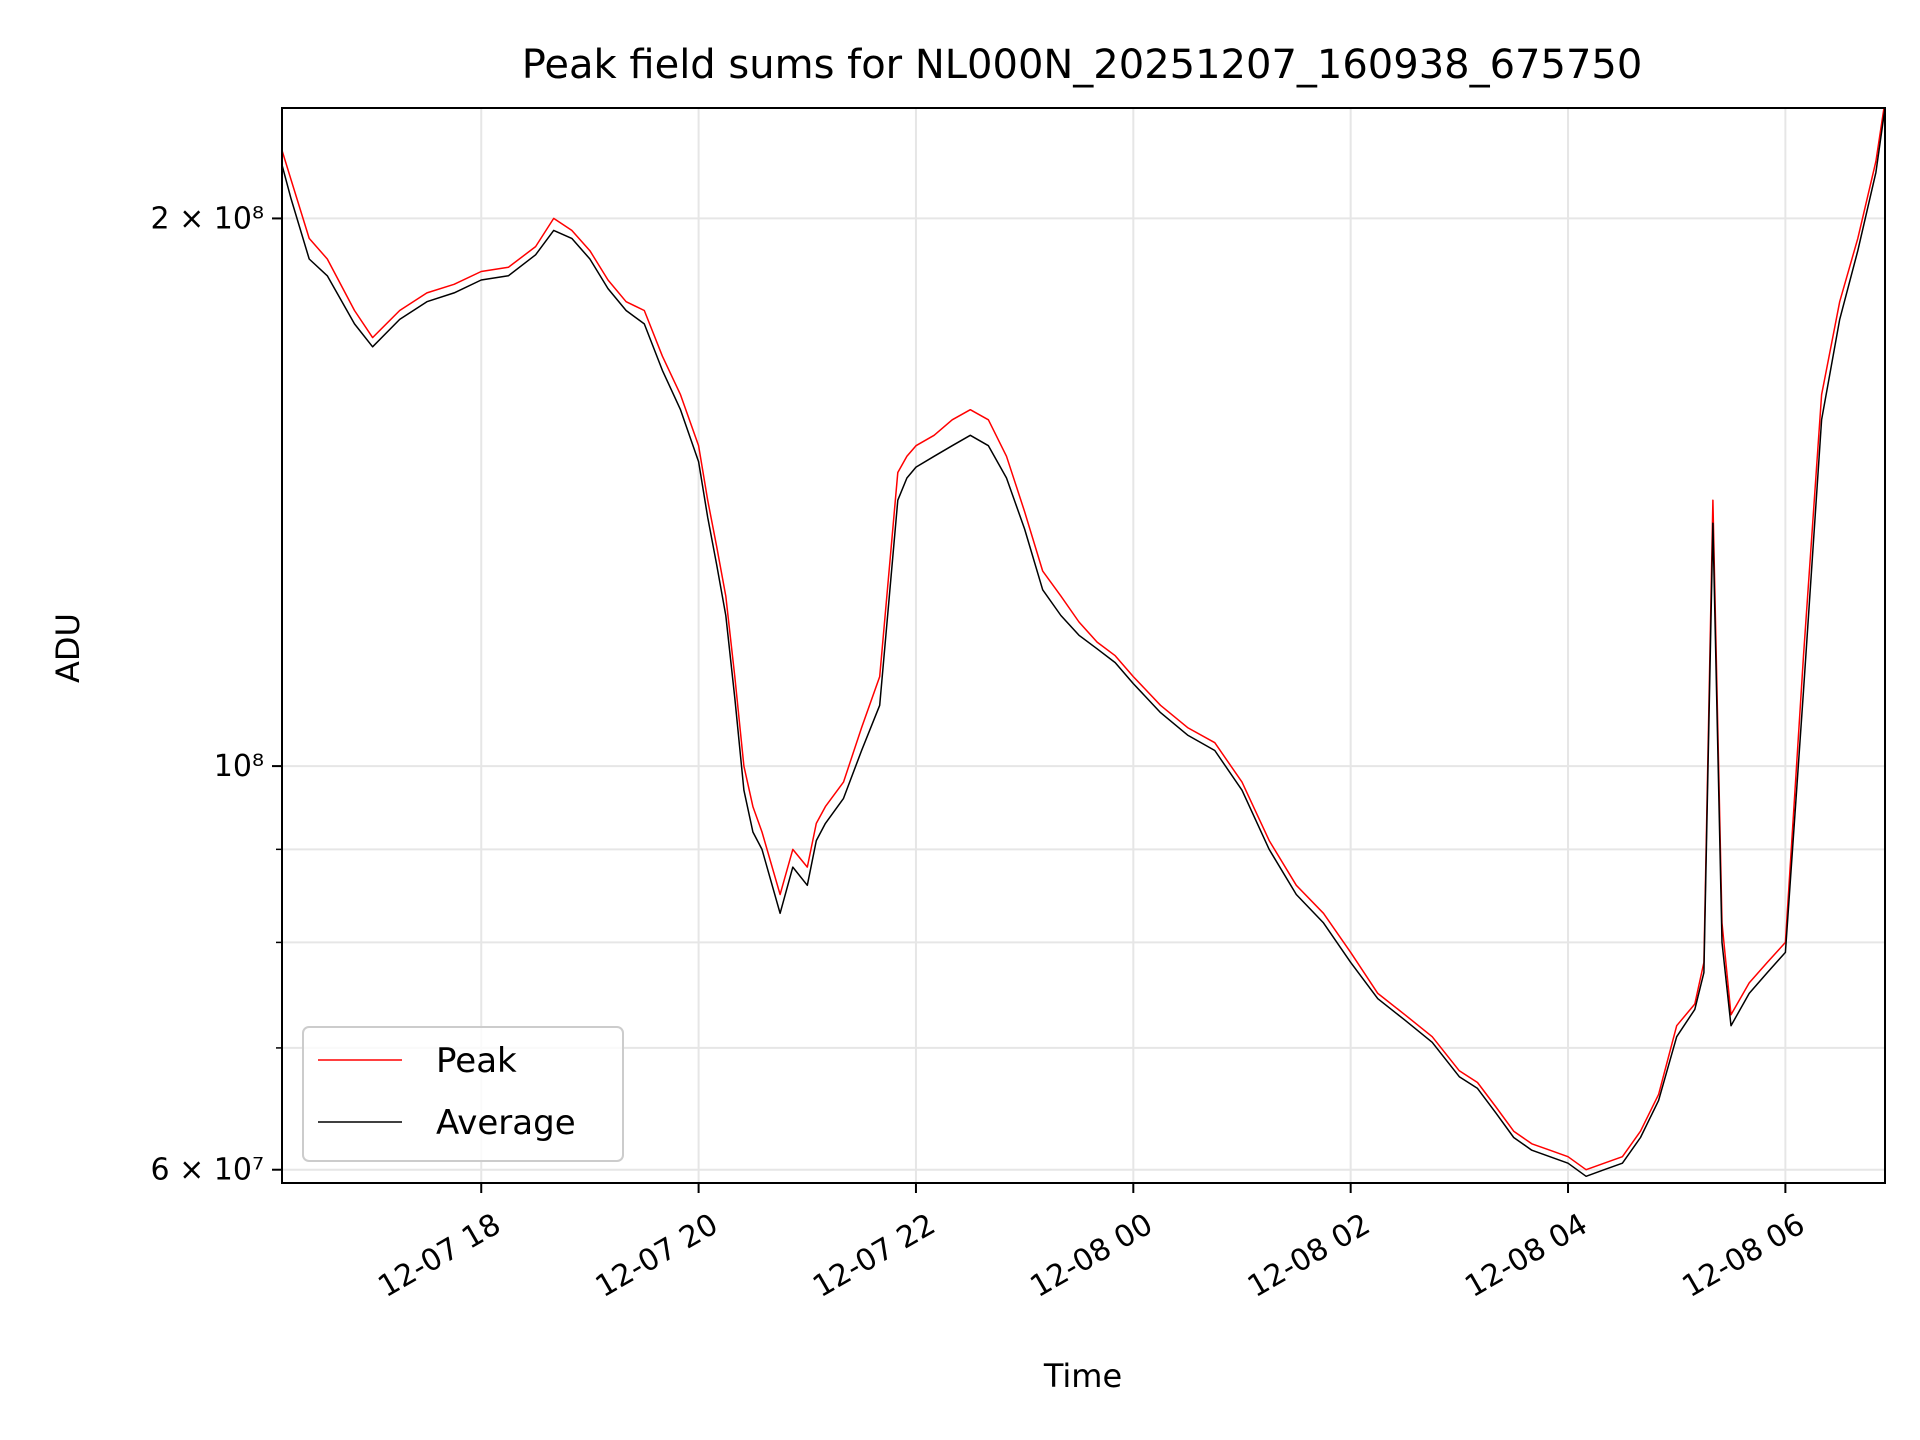 The image size is (1920, 1440). Describe the element at coordinates (463, 1094) in the screenshot. I see `legend: Peak Average` at that location.